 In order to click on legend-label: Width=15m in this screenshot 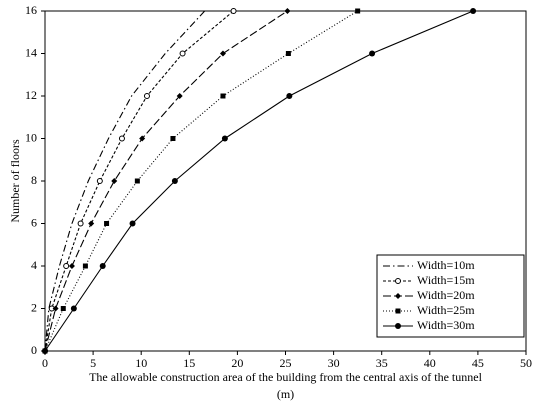, I will do `click(446, 280)`.